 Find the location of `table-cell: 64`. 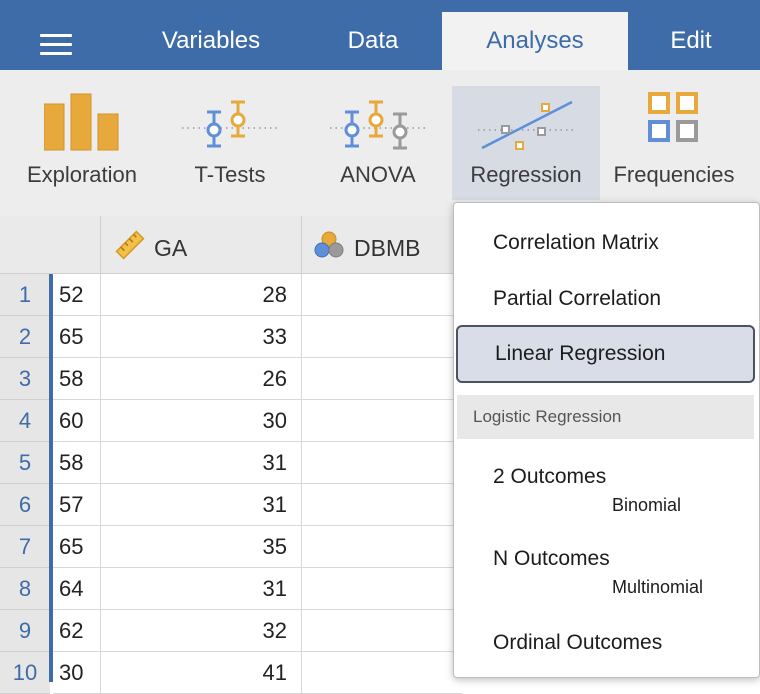

table-cell: 64 is located at coordinates (77, 589).